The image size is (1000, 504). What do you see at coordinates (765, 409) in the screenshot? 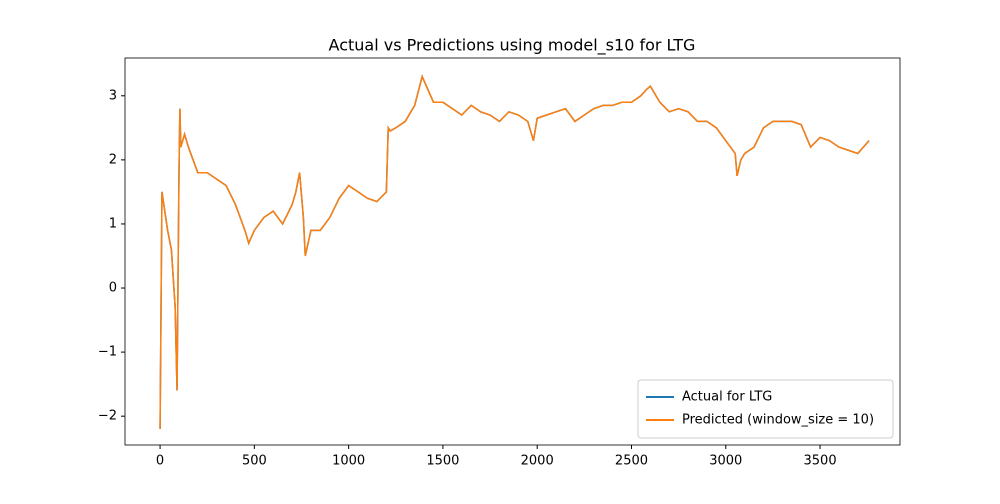
I see `legend-box` at bounding box center [765, 409].